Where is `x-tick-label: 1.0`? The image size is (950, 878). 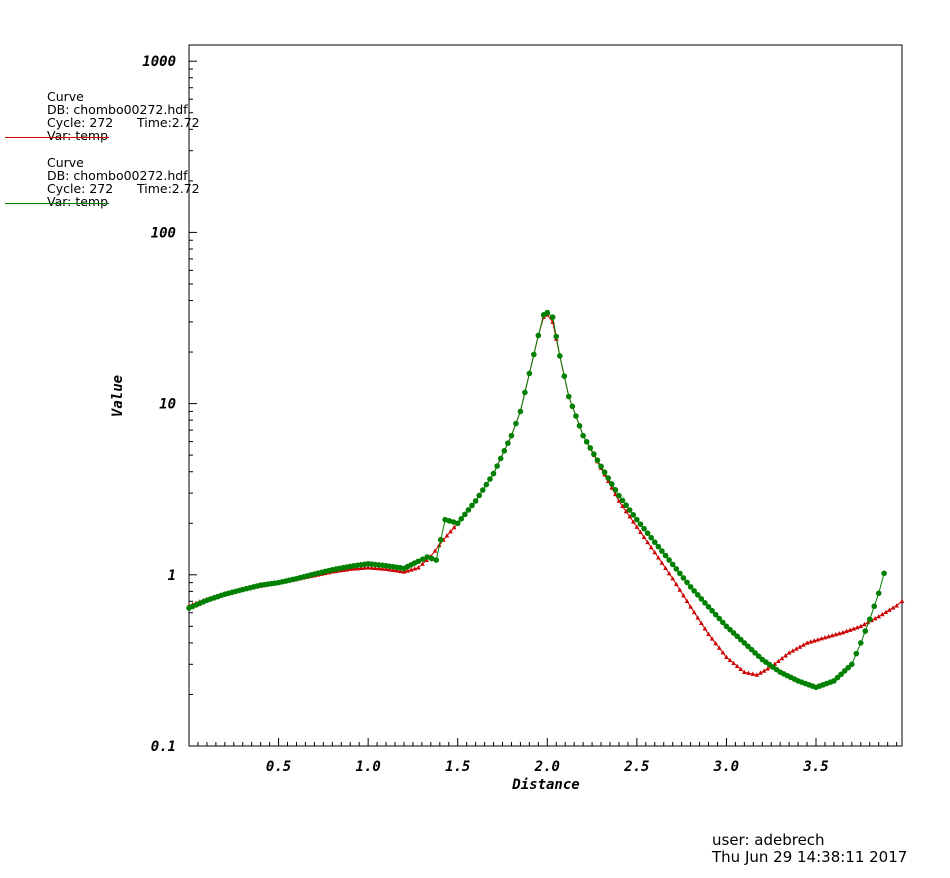 x-tick-label: 1.0 is located at coordinates (367, 767).